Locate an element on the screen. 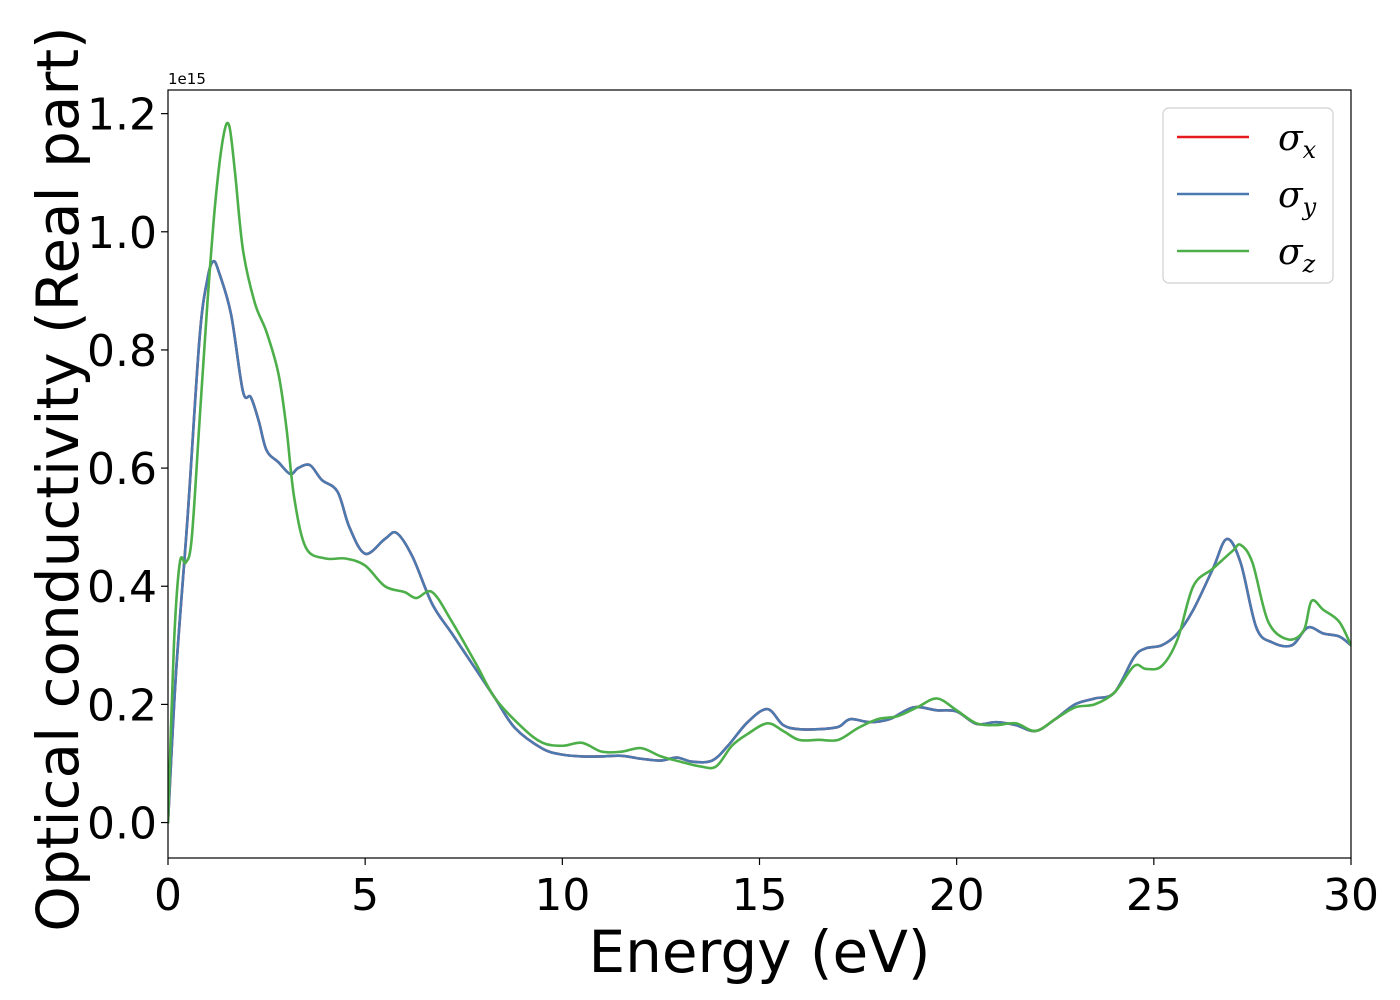 Image resolution: width=1400 pixels, height=1000 pixels. y-tick-label: 0.4 is located at coordinates (122, 587).